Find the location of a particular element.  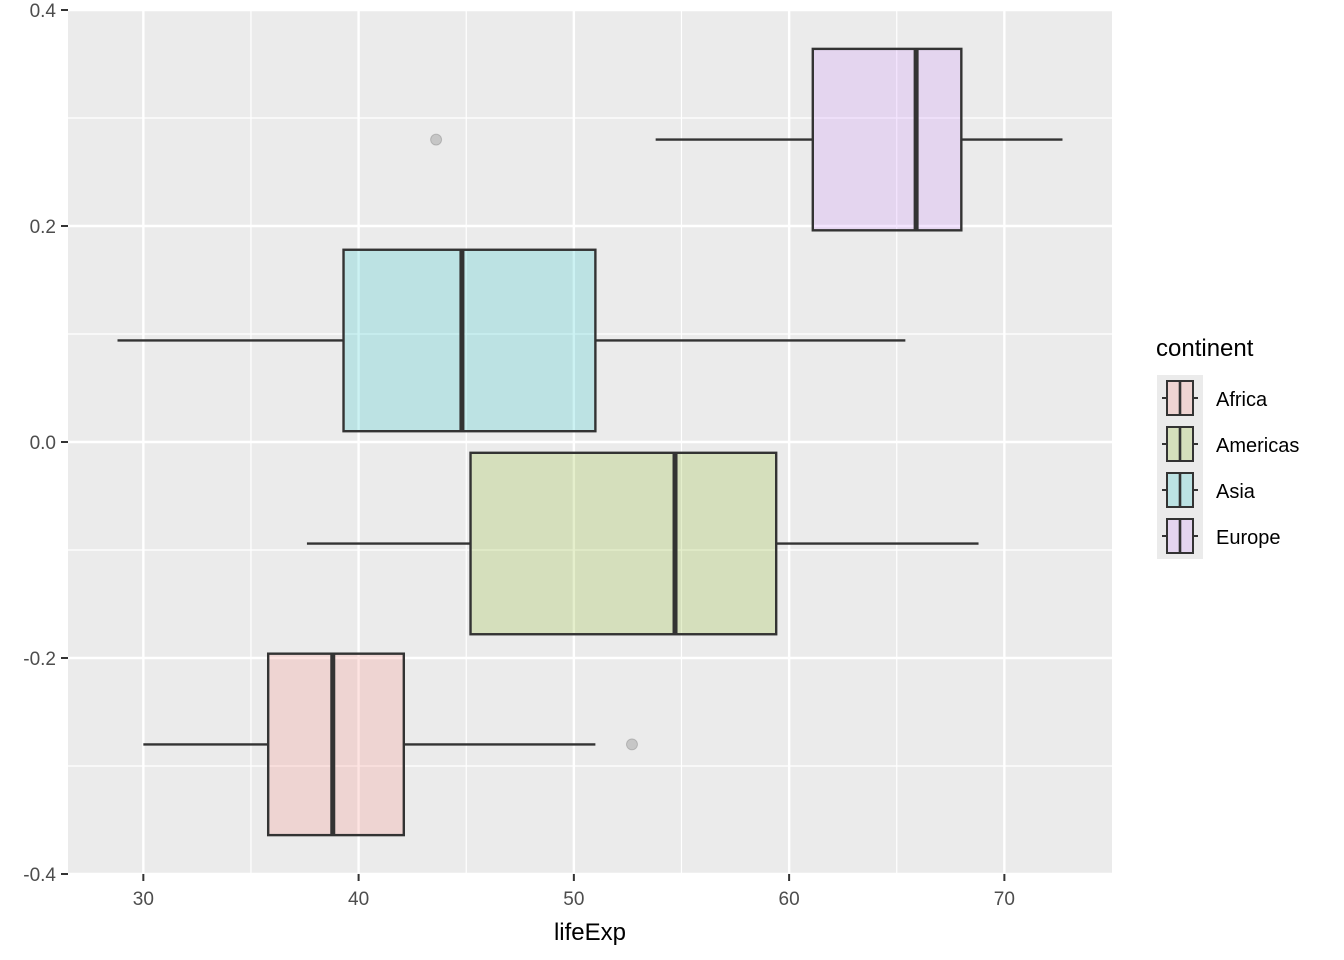

y-axis: -0.4 -0.2 0.0 0.2 0.4 is located at coordinates (45, 443).